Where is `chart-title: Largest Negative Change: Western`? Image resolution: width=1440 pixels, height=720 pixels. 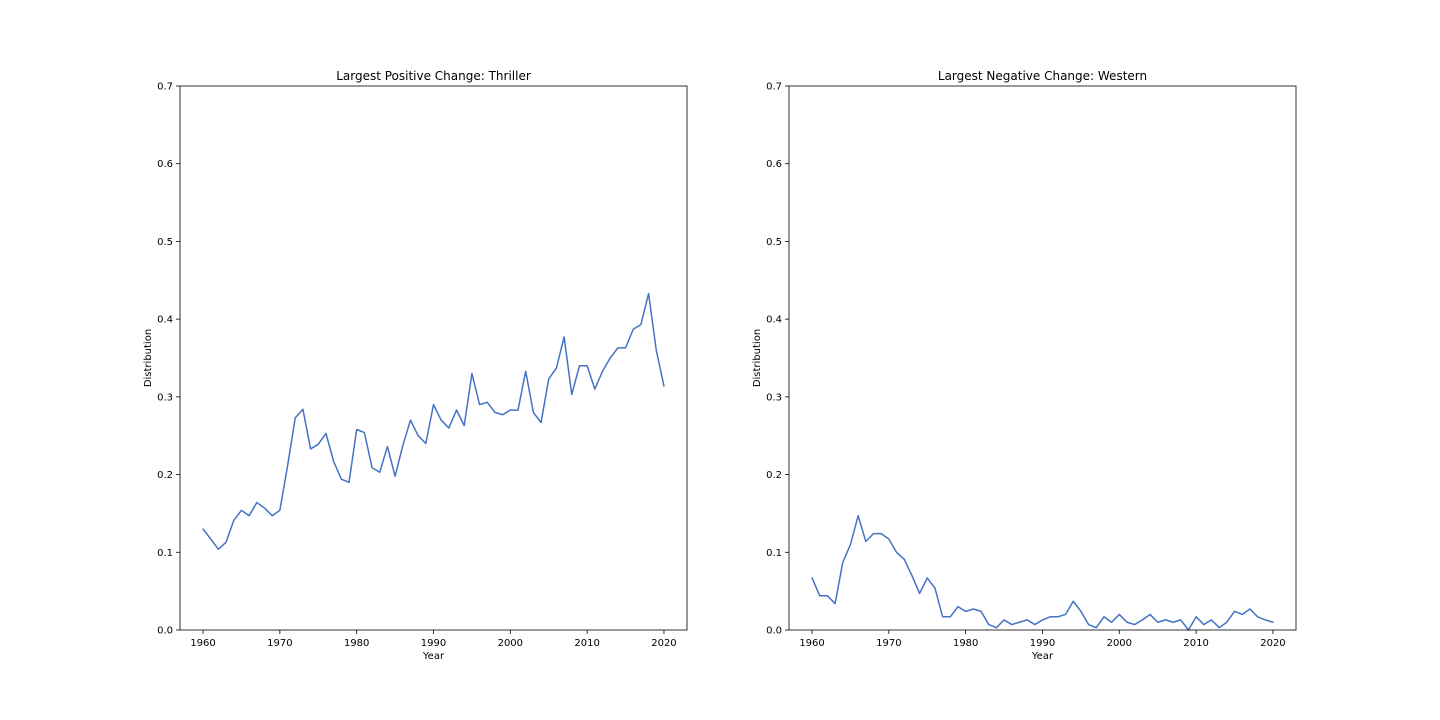 chart-title: Largest Negative Change: Western is located at coordinates (1042, 76).